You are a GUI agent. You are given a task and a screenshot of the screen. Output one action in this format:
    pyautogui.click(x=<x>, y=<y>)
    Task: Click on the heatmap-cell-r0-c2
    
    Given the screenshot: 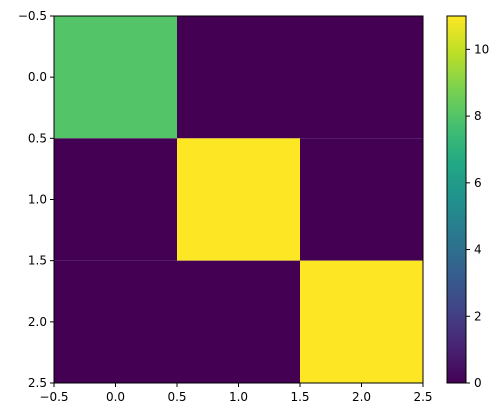 What is the action you would take?
    pyautogui.click(x=361, y=77)
    